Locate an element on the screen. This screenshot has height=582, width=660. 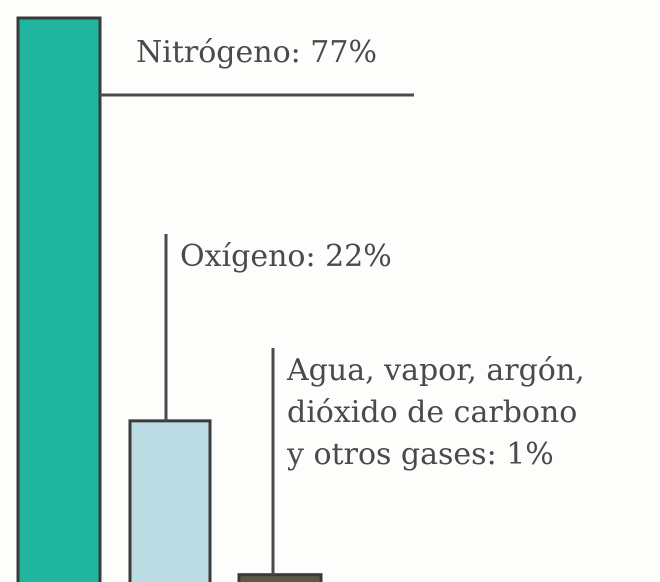
data-label-otros-gases-line-3: y otros gases: 1% is located at coordinates (420, 454).